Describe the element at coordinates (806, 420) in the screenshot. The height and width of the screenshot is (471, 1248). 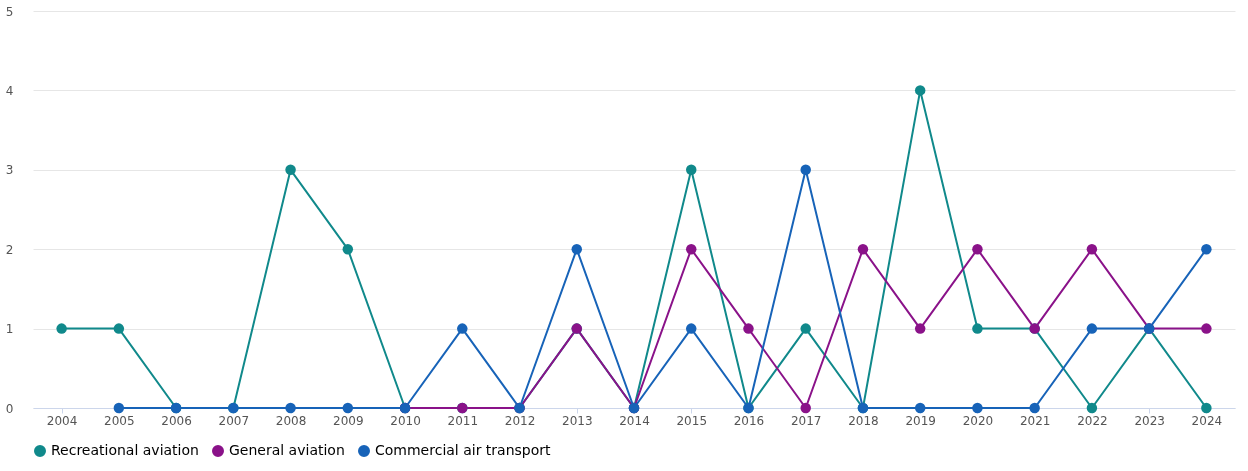
I see `x-tick-label: 2017` at that location.